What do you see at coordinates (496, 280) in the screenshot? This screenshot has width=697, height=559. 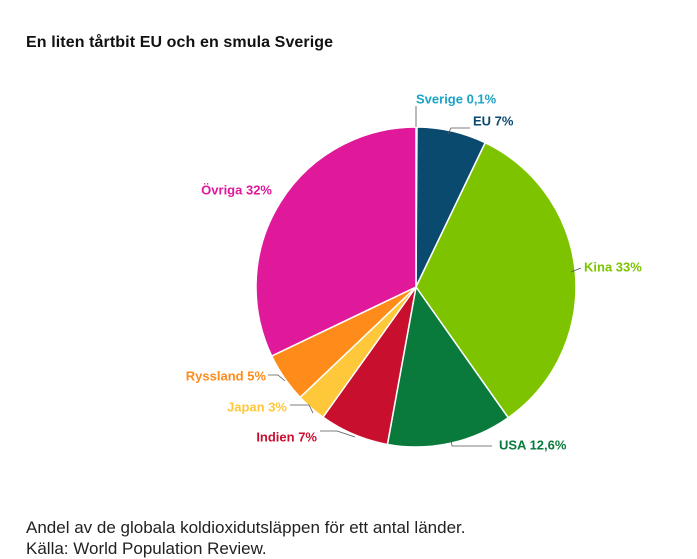 I see `pie-slice-kina` at bounding box center [496, 280].